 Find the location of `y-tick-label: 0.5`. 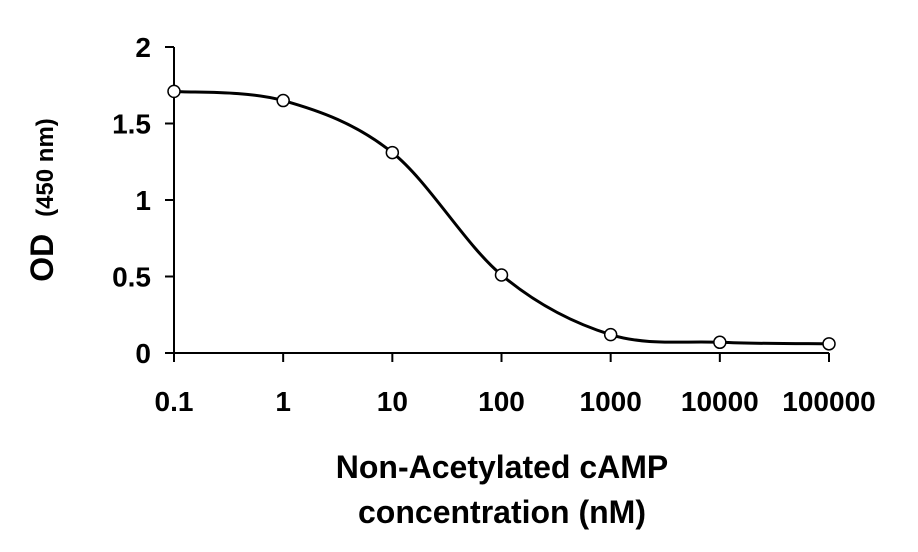

y-tick-label: 0.5 is located at coordinates (131, 277).